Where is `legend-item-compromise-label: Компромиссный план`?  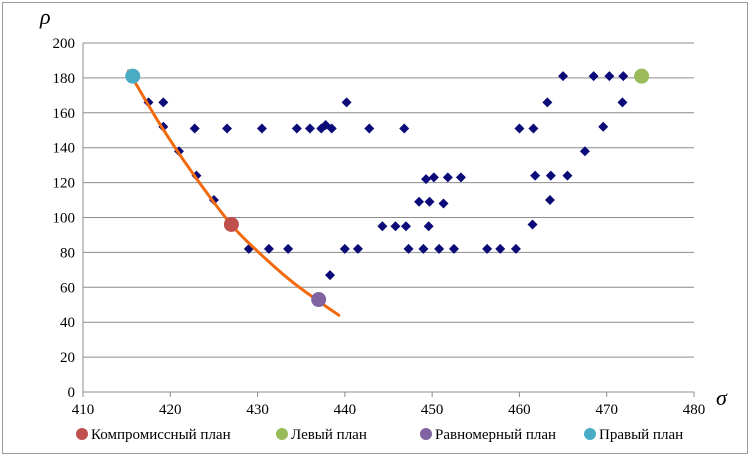 legend-item-compromise-label: Компромиссный план is located at coordinates (161, 435).